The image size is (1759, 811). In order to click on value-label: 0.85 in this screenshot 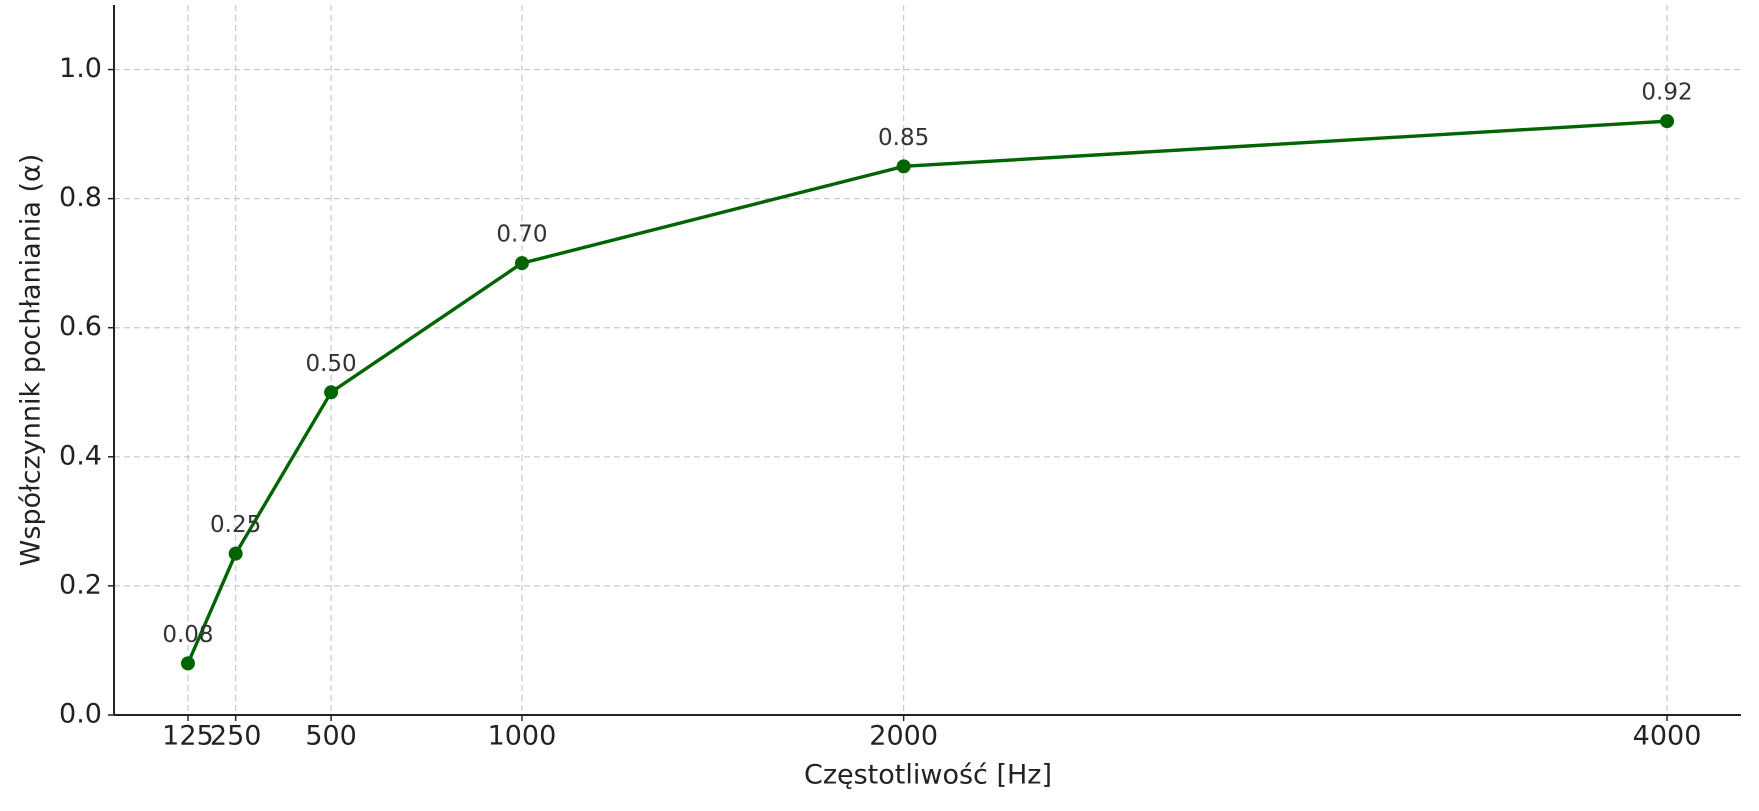, I will do `click(903, 138)`.